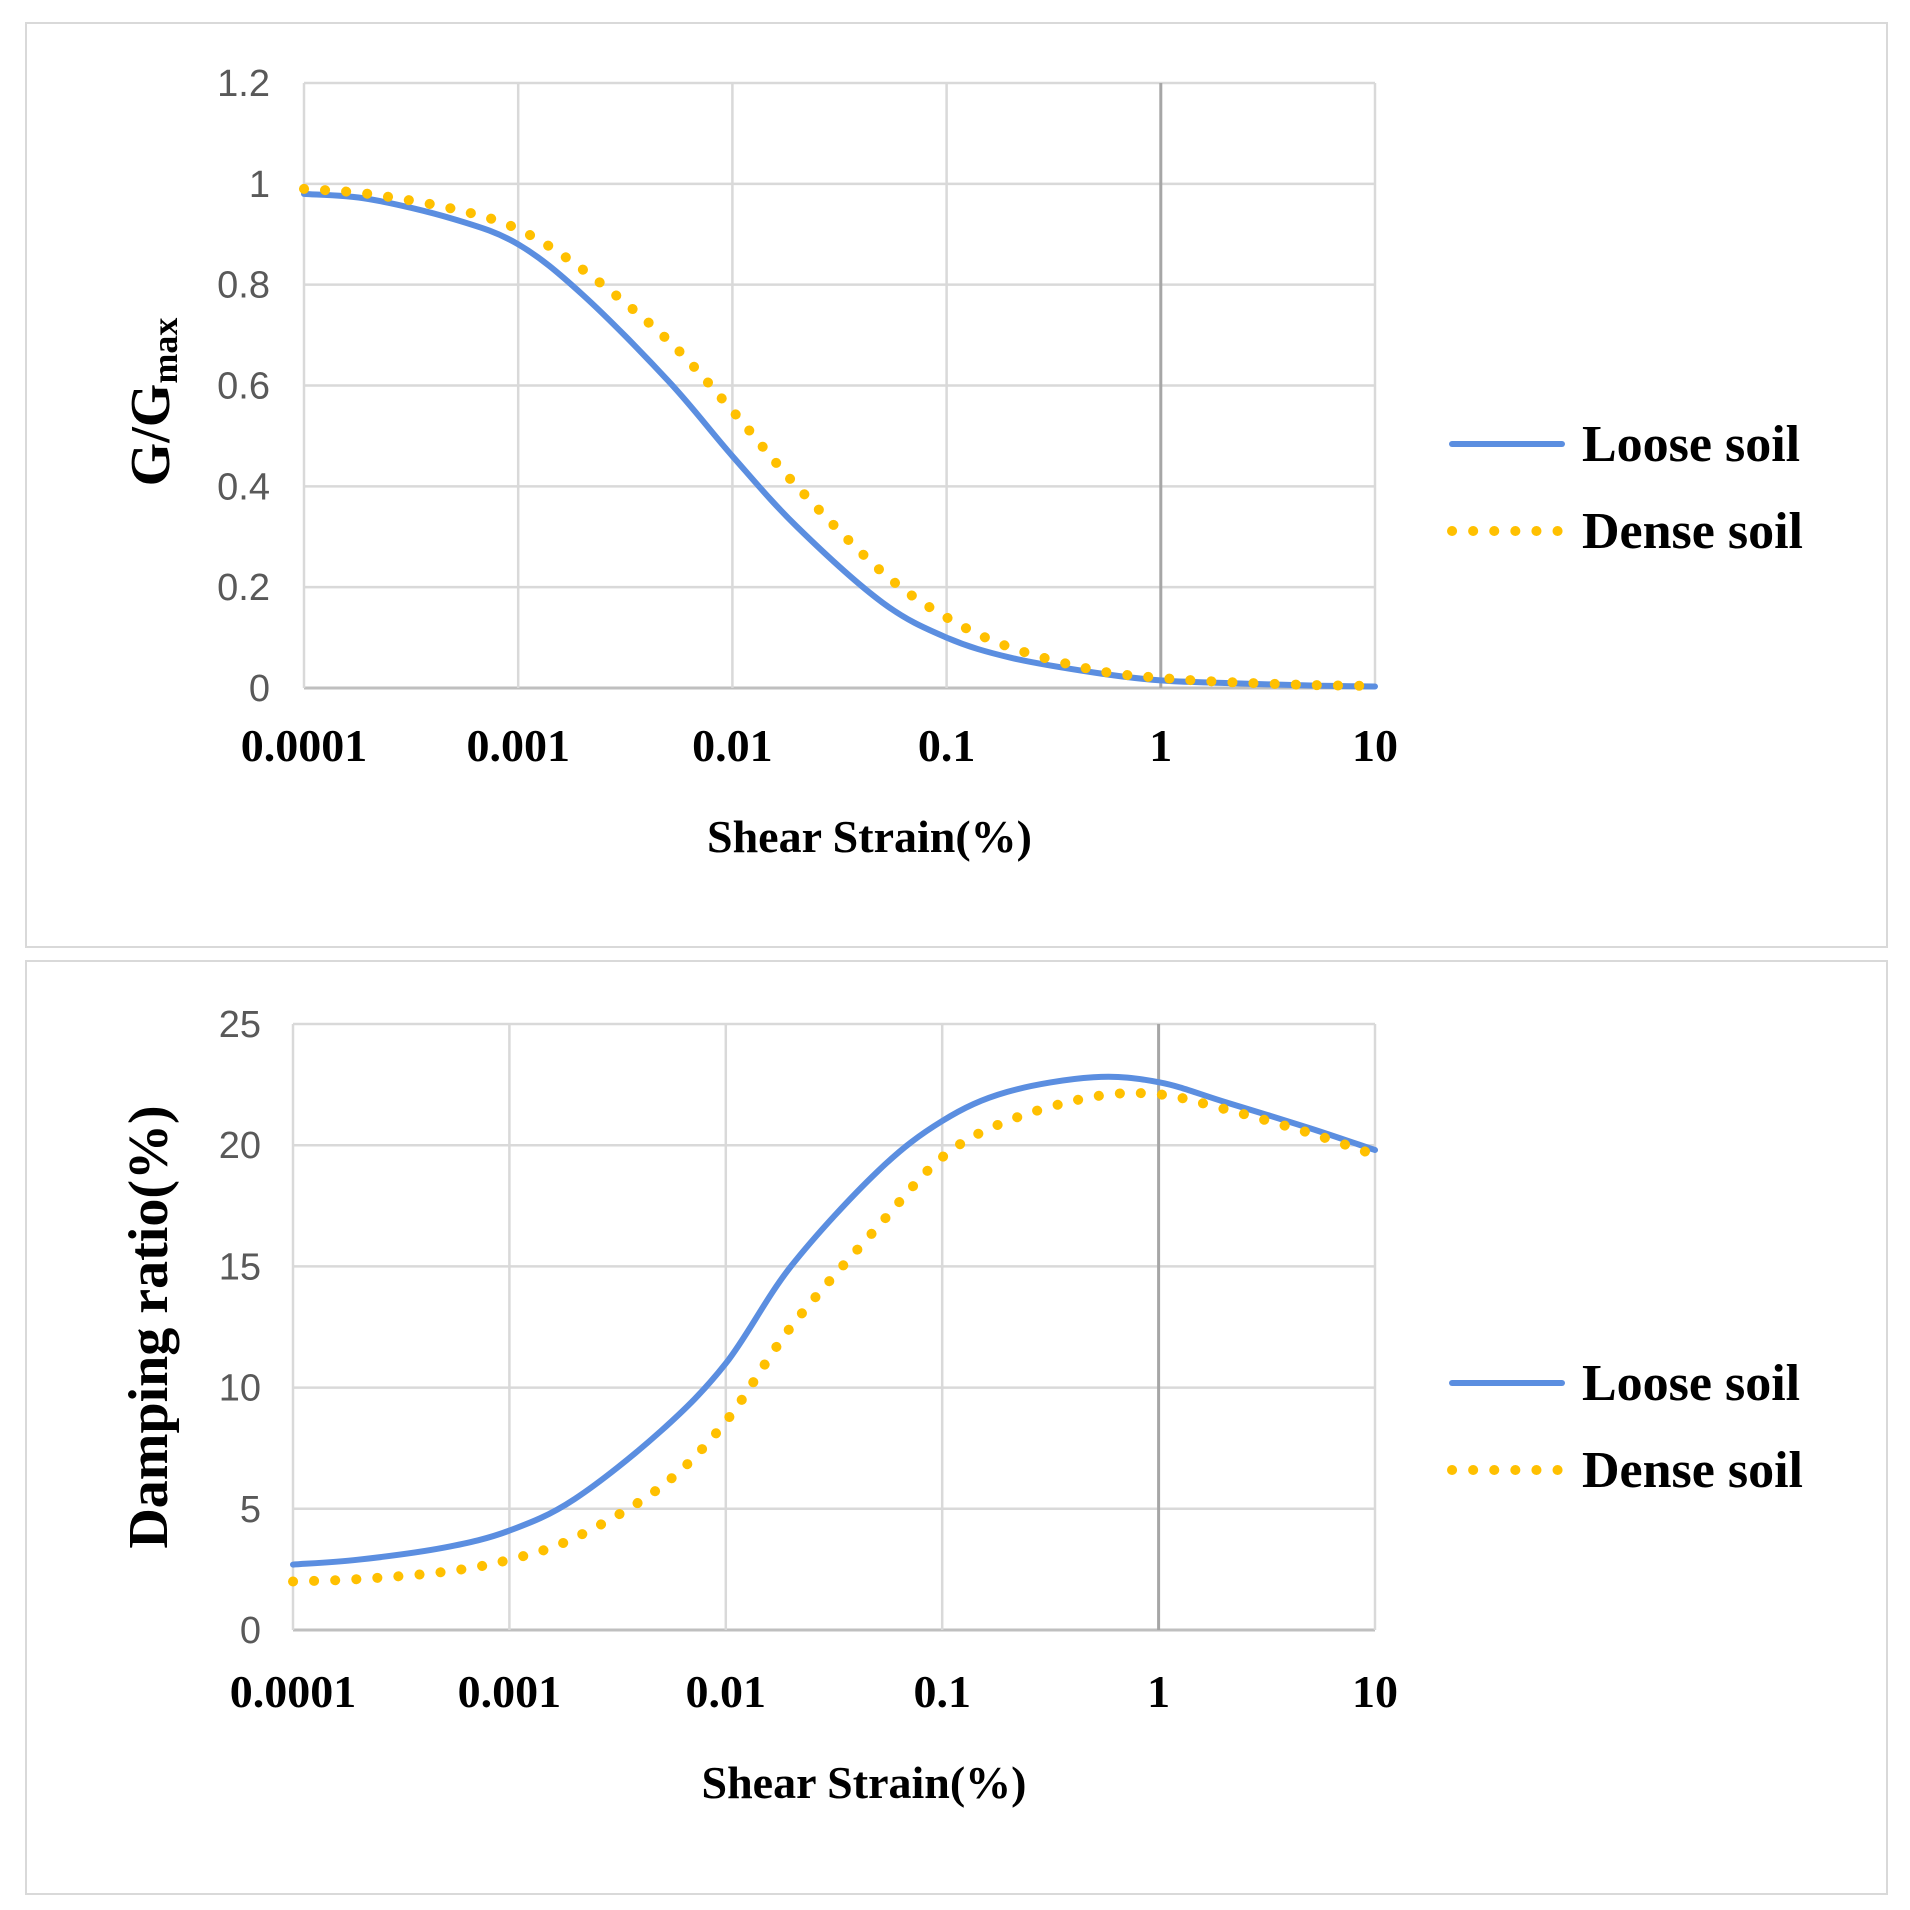  What do you see at coordinates (834, 1320) in the screenshot?
I see `damping-series-loose-soil` at bounding box center [834, 1320].